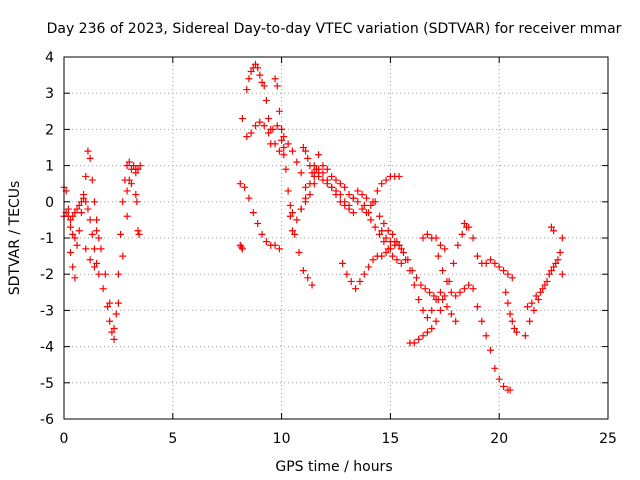  What do you see at coordinates (47, 420) in the screenshot?
I see `y-tick-label: -6` at bounding box center [47, 420].